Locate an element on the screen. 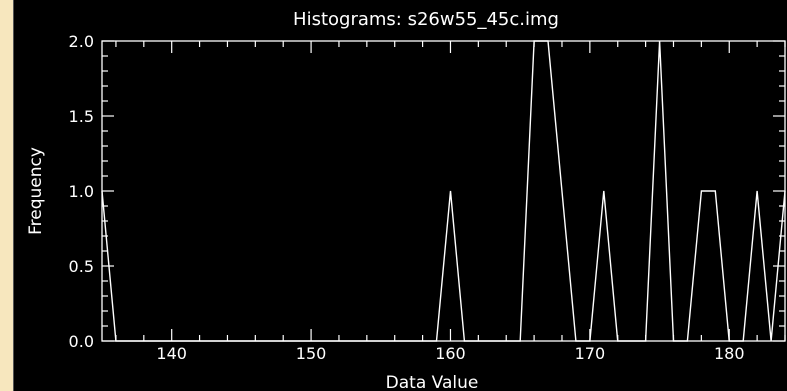 This screenshot has height=391, width=787. y-tick-label: 2.0 is located at coordinates (81, 41).